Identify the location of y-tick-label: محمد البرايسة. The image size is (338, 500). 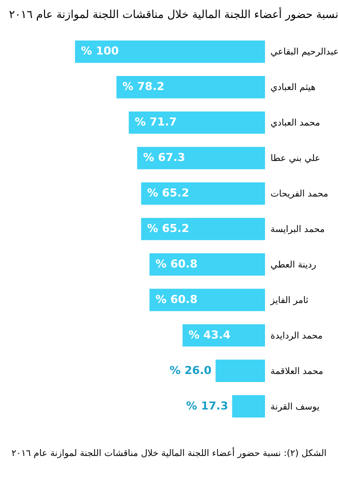
(297, 230).